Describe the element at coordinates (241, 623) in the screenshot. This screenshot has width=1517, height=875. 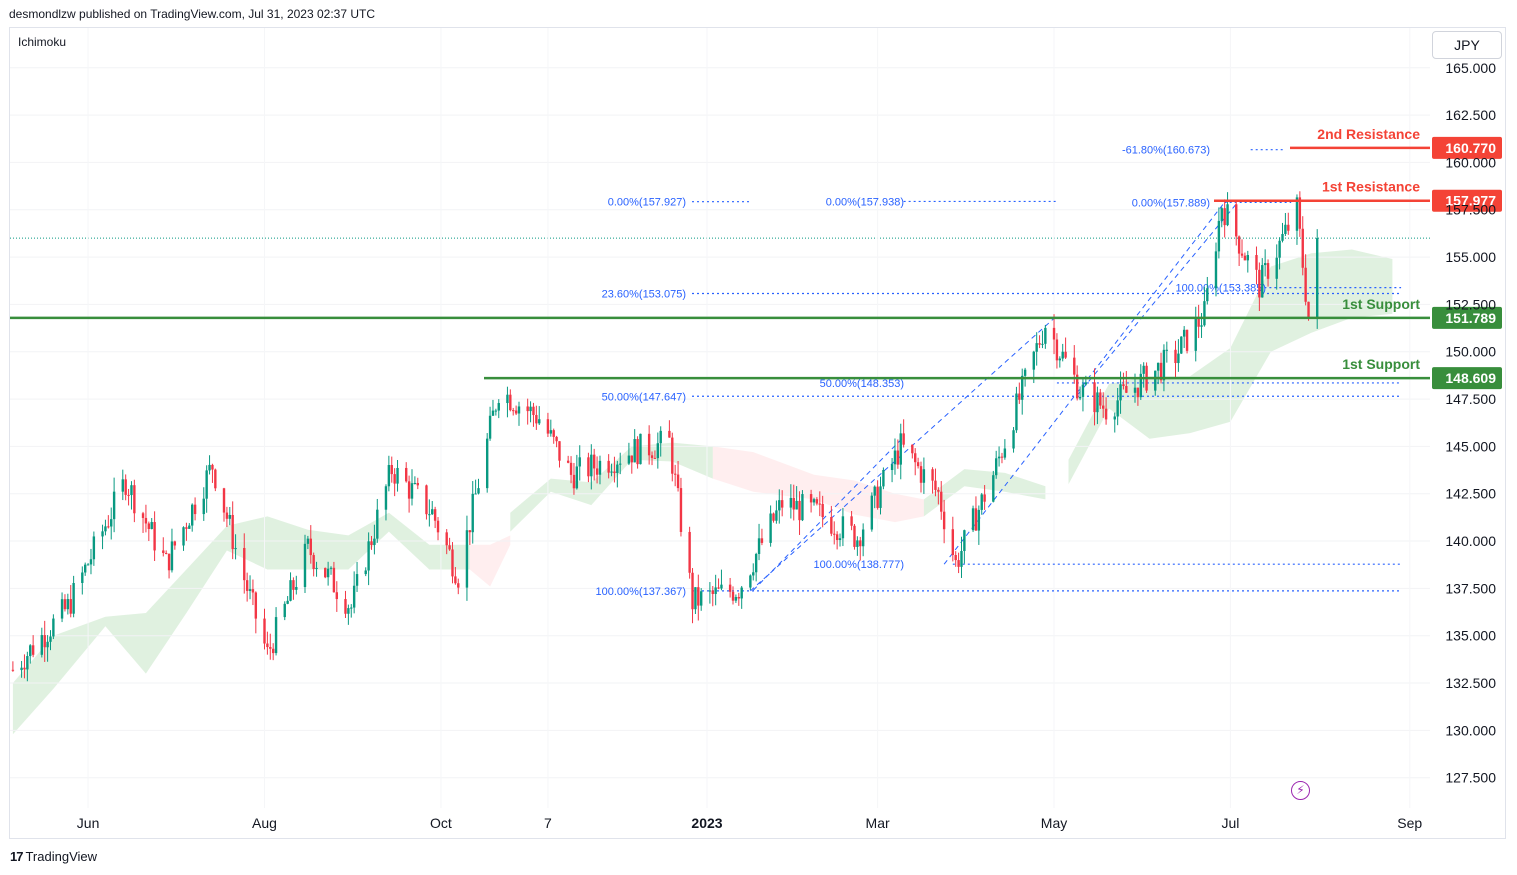
I see `cloud-bullish` at that location.